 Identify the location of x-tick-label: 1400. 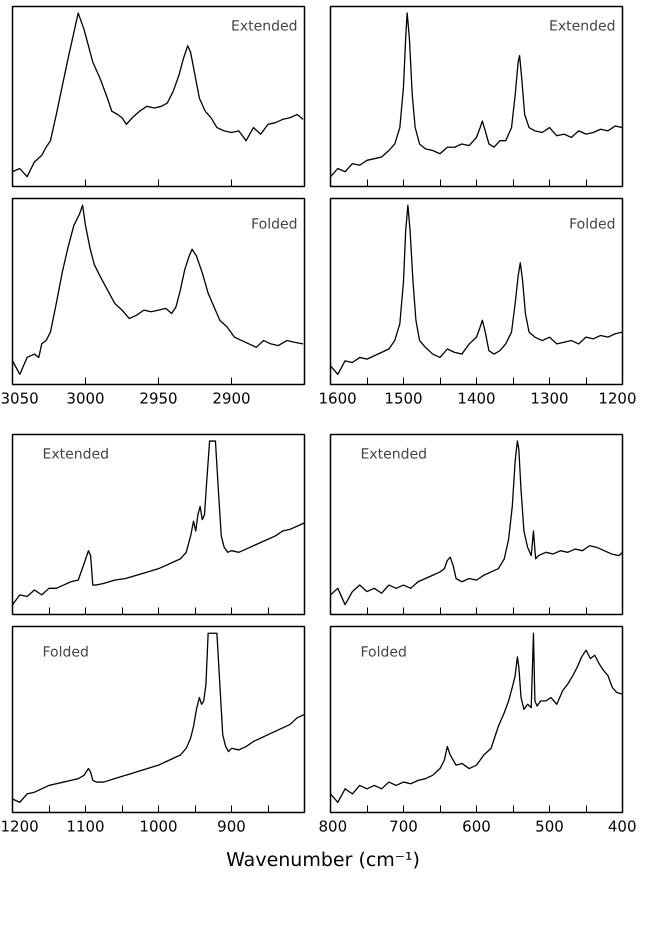
(476, 399).